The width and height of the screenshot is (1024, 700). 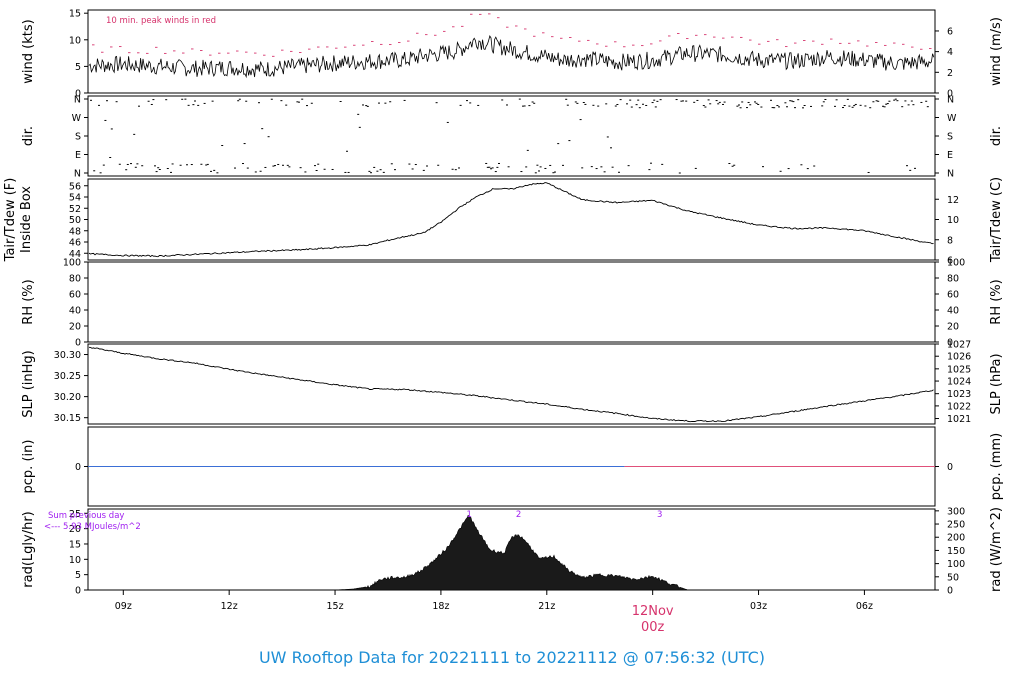 I want to click on temp-ytick-label: 56, so click(x=75, y=186).